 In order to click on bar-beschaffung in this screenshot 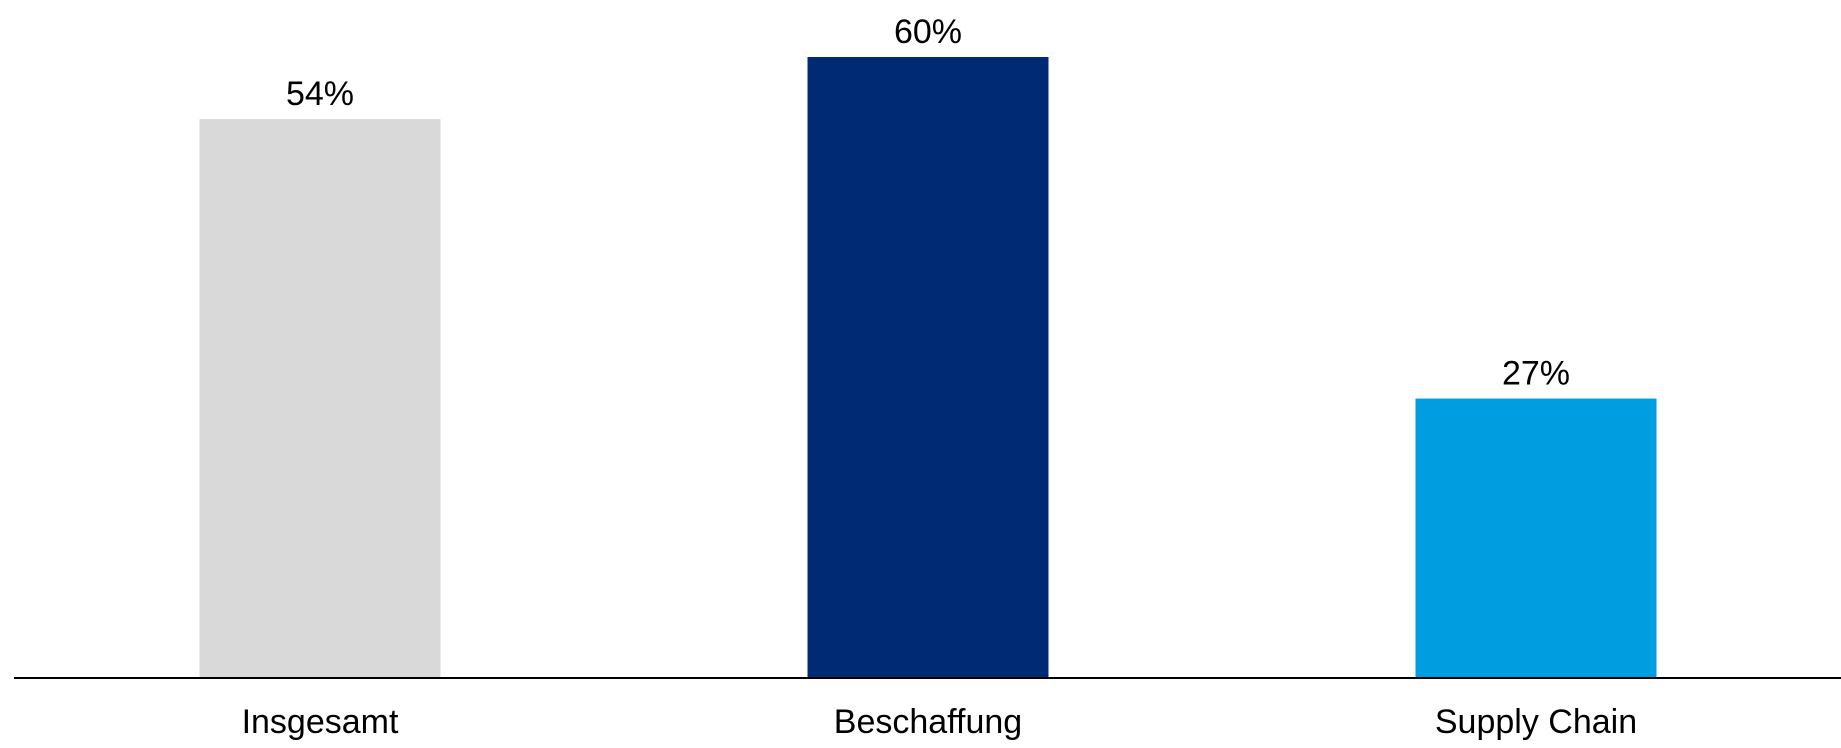, I will do `click(928, 367)`.